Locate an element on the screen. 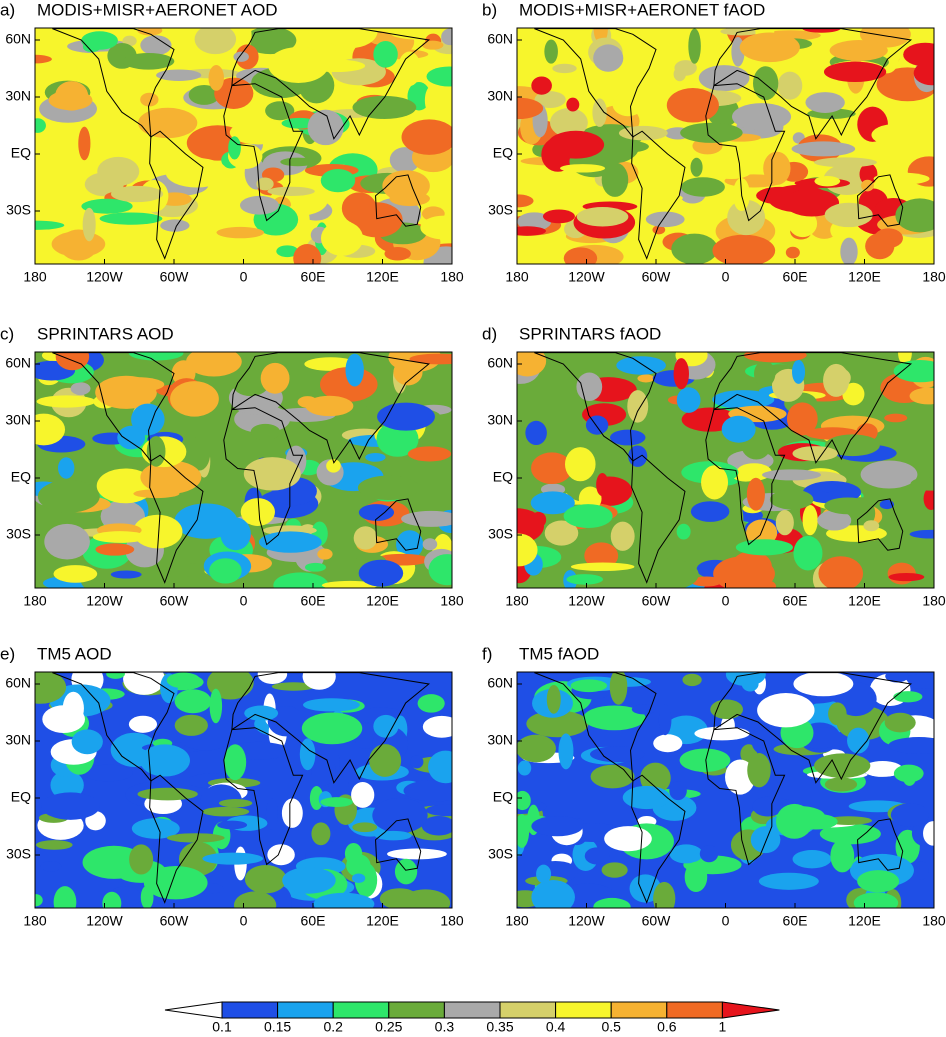 Image resolution: width=946 pixels, height=1037 pixels. panel-title: SPRINTARS AOD is located at coordinates (105, 333).